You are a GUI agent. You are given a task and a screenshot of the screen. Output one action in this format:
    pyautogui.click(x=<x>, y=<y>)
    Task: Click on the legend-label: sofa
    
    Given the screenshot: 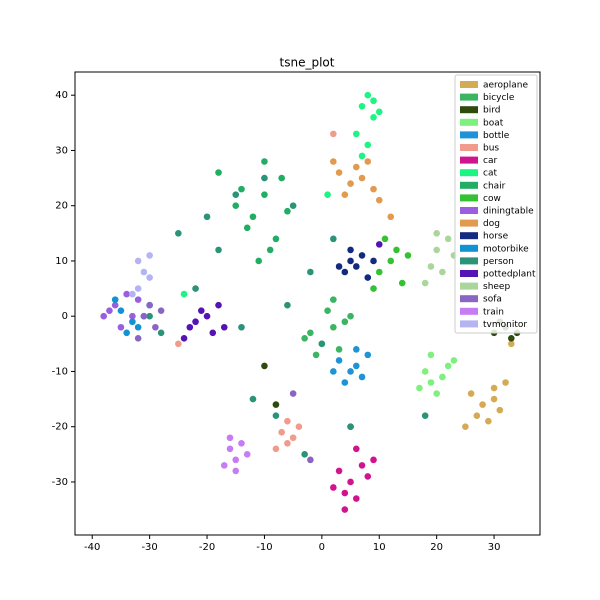 What is the action you would take?
    pyautogui.click(x=492, y=300)
    